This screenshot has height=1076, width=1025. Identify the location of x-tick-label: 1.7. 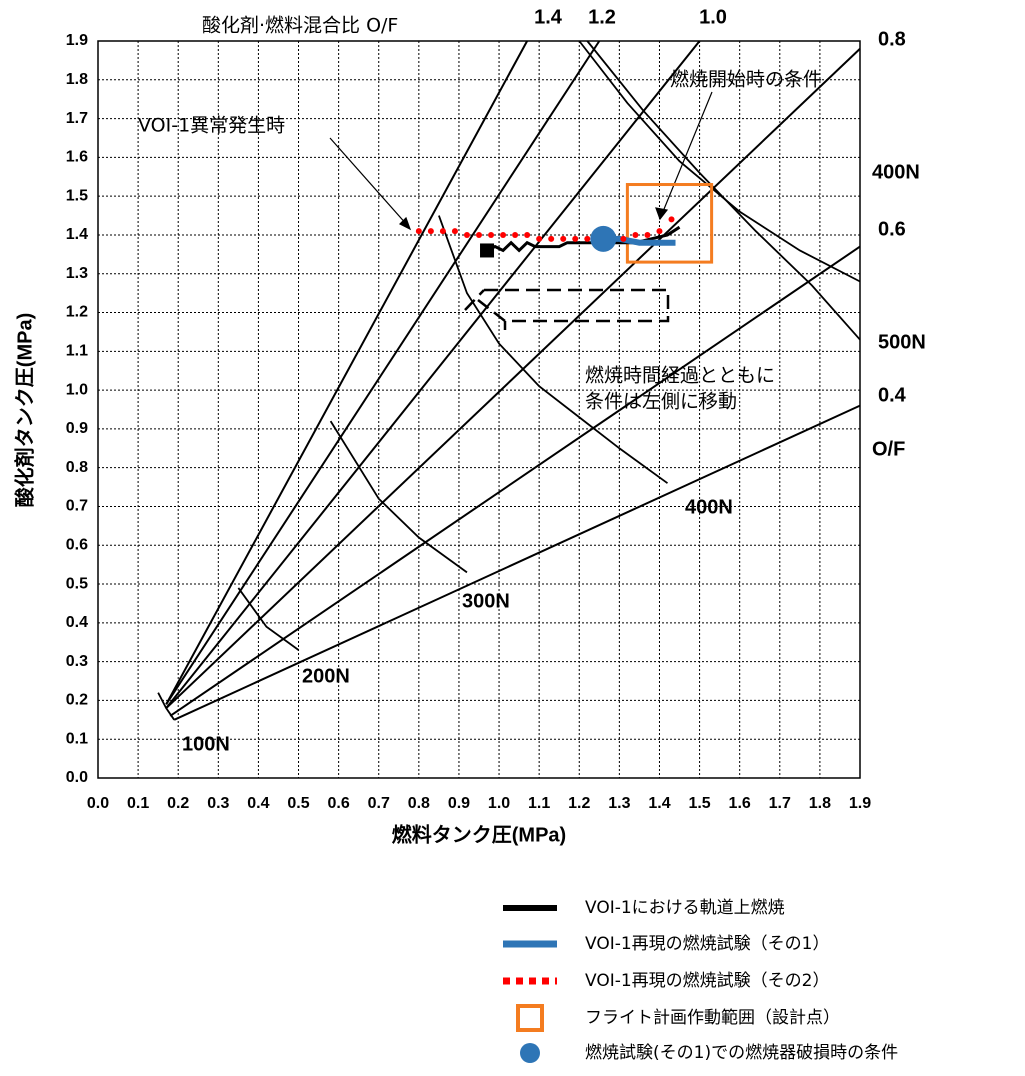
(780, 803).